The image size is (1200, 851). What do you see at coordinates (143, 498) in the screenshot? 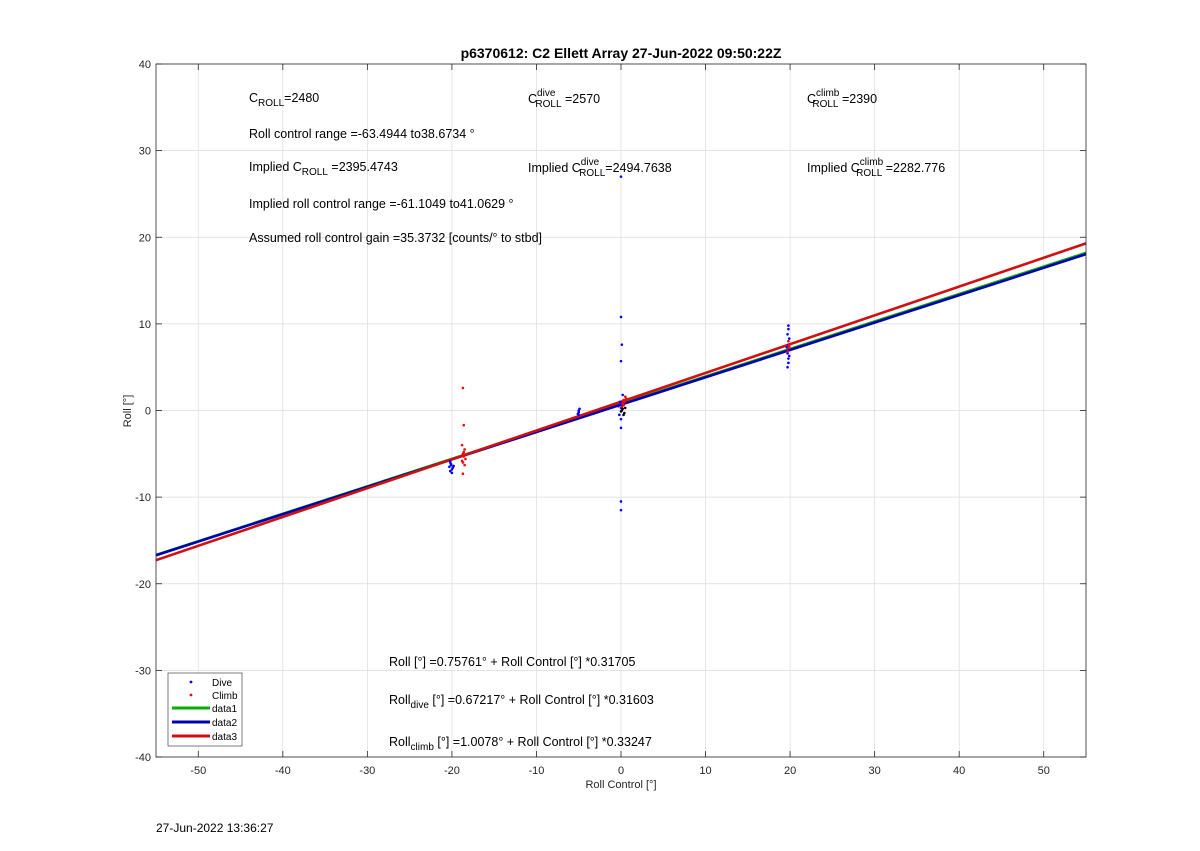
I see `y-tick-label: -10` at bounding box center [143, 498].